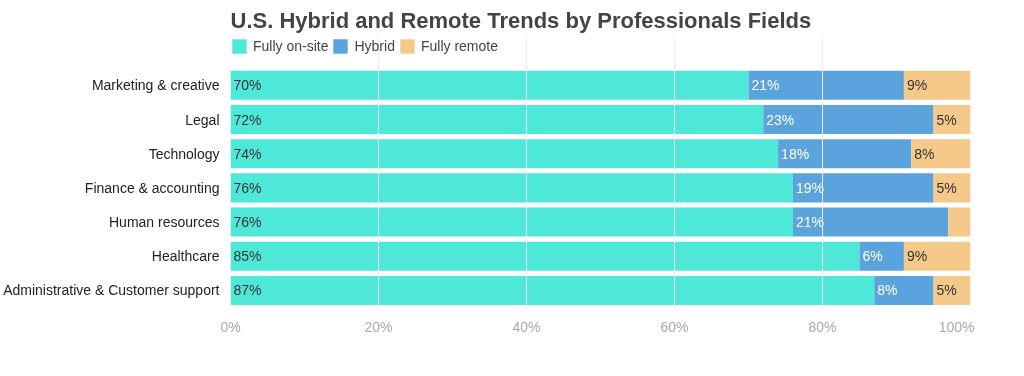  I want to click on y-tick-label: Administrative & Customer support, so click(111, 290).